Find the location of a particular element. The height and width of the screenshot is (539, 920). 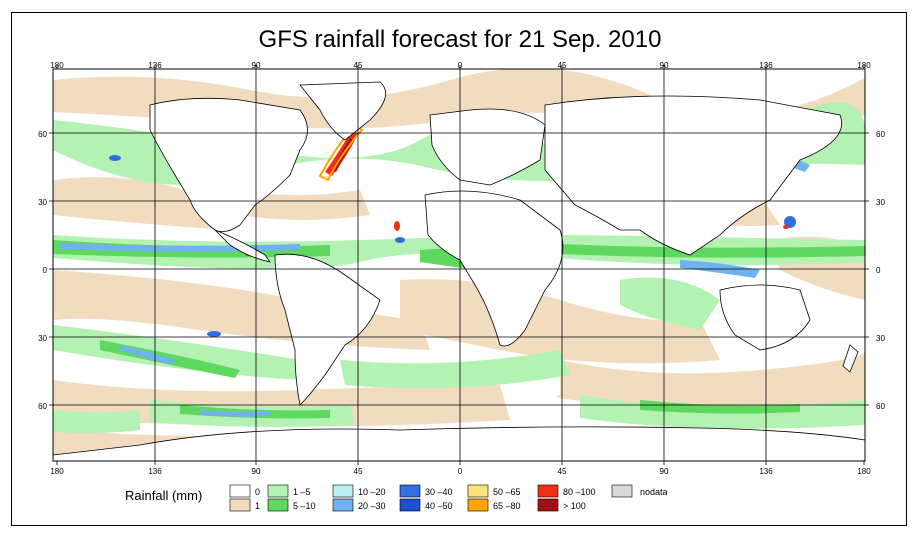

legend-label-12: nodata is located at coordinates (654, 492).